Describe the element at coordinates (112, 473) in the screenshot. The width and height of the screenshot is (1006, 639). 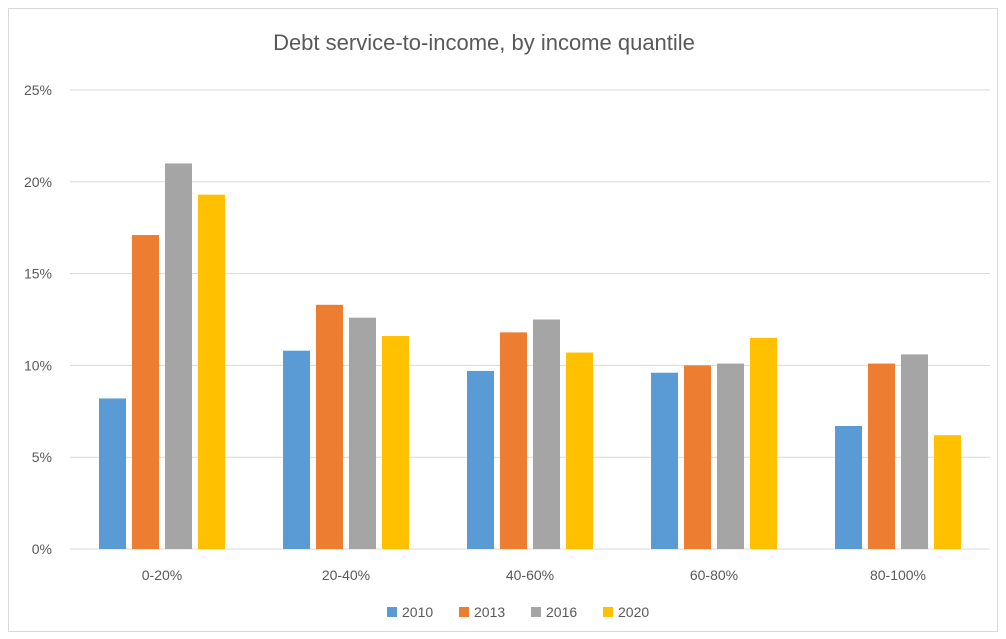
I see `bar-2010-0-20%` at that location.